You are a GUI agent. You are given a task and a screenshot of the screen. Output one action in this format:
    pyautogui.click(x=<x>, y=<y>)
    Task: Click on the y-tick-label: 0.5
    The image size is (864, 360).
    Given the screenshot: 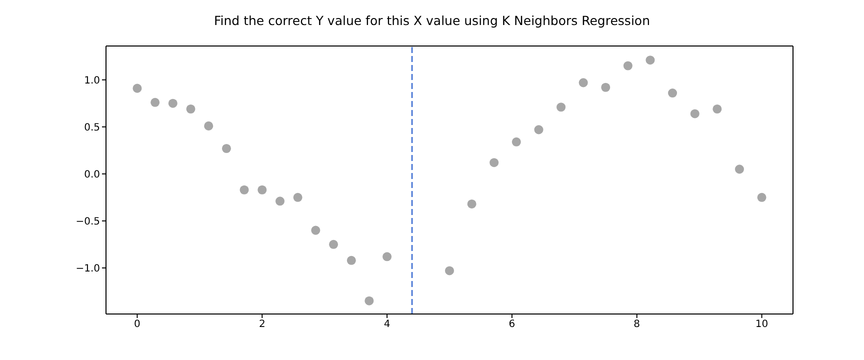 What is the action you would take?
    pyautogui.click(x=92, y=128)
    